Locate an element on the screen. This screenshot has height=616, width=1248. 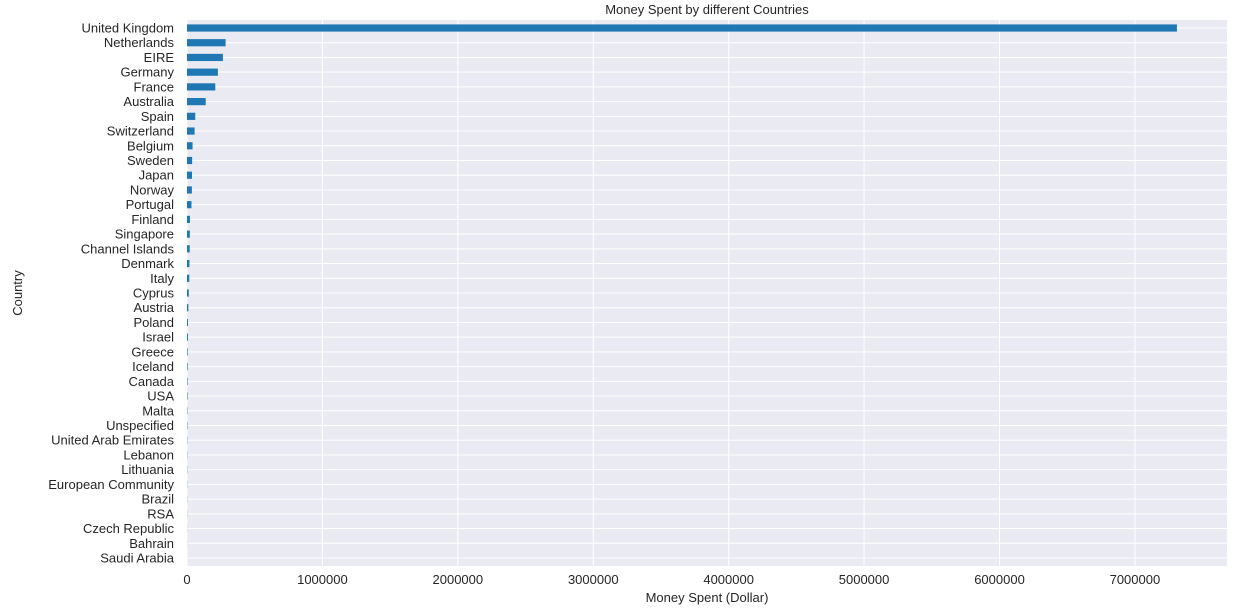
y-tick-label: USA is located at coordinates (160, 396).